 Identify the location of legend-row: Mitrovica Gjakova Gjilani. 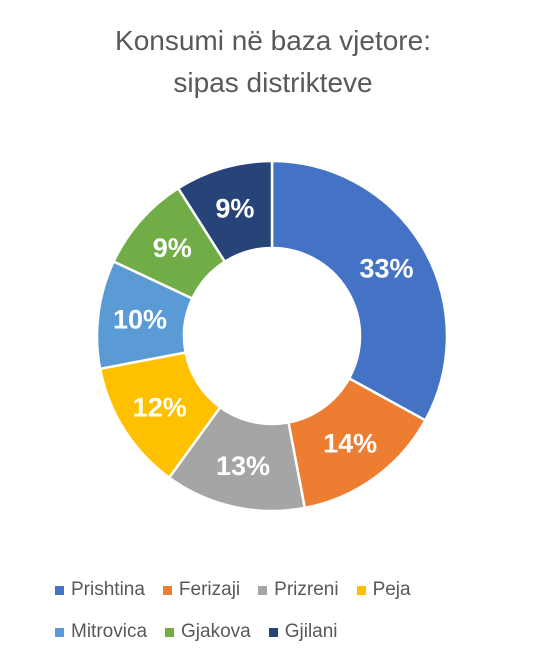
(285, 632).